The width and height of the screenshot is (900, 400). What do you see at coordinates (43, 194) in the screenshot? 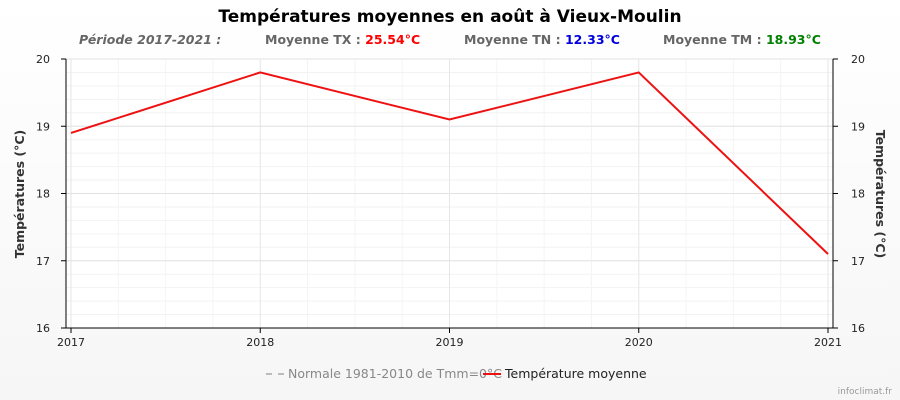
I see `y-tick-label-left: 18` at bounding box center [43, 194].